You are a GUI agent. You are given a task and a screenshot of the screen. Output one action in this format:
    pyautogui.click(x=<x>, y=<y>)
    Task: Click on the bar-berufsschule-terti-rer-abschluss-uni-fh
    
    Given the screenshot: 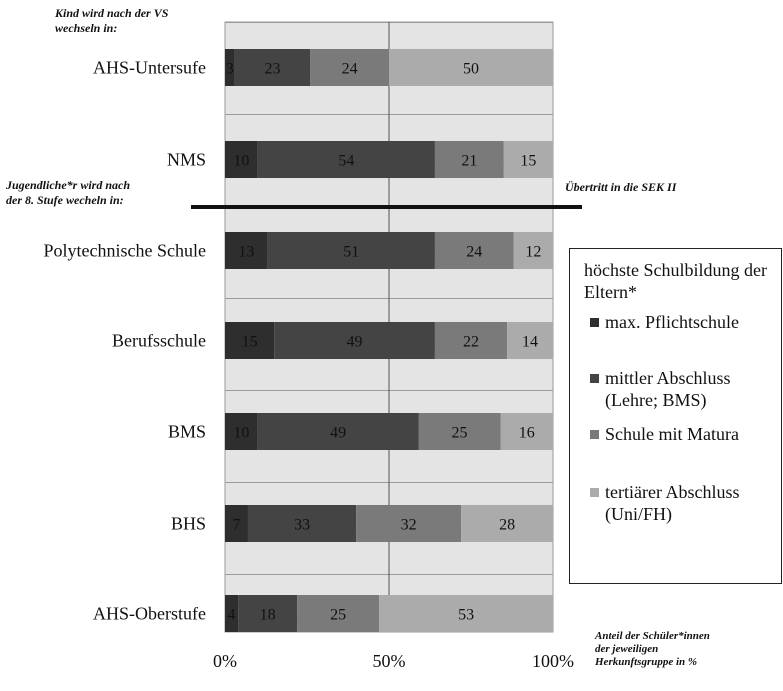 What is the action you would take?
    pyautogui.click(x=530, y=340)
    